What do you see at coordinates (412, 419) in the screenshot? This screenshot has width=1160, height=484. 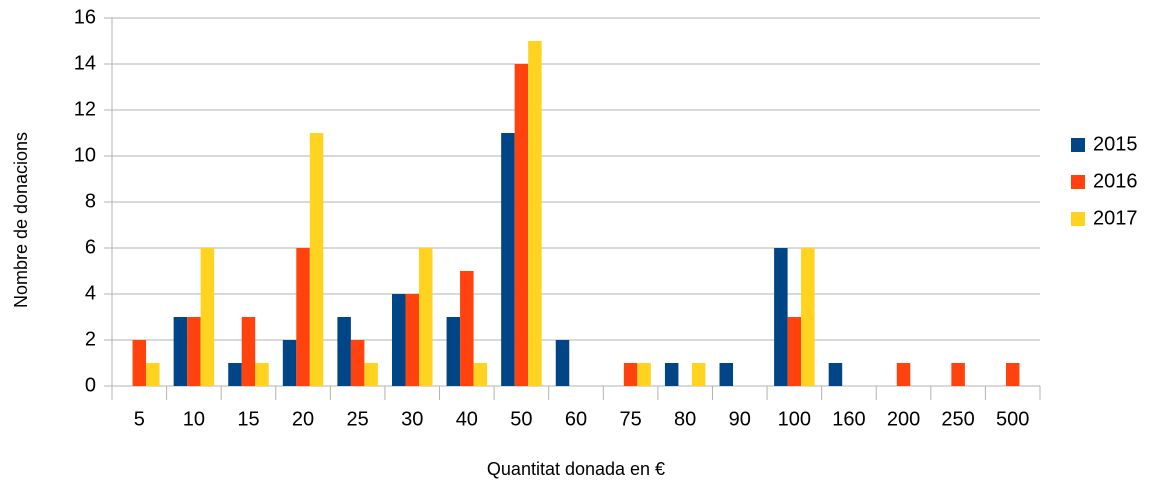 I see `x-tick-label: 30` at bounding box center [412, 419].